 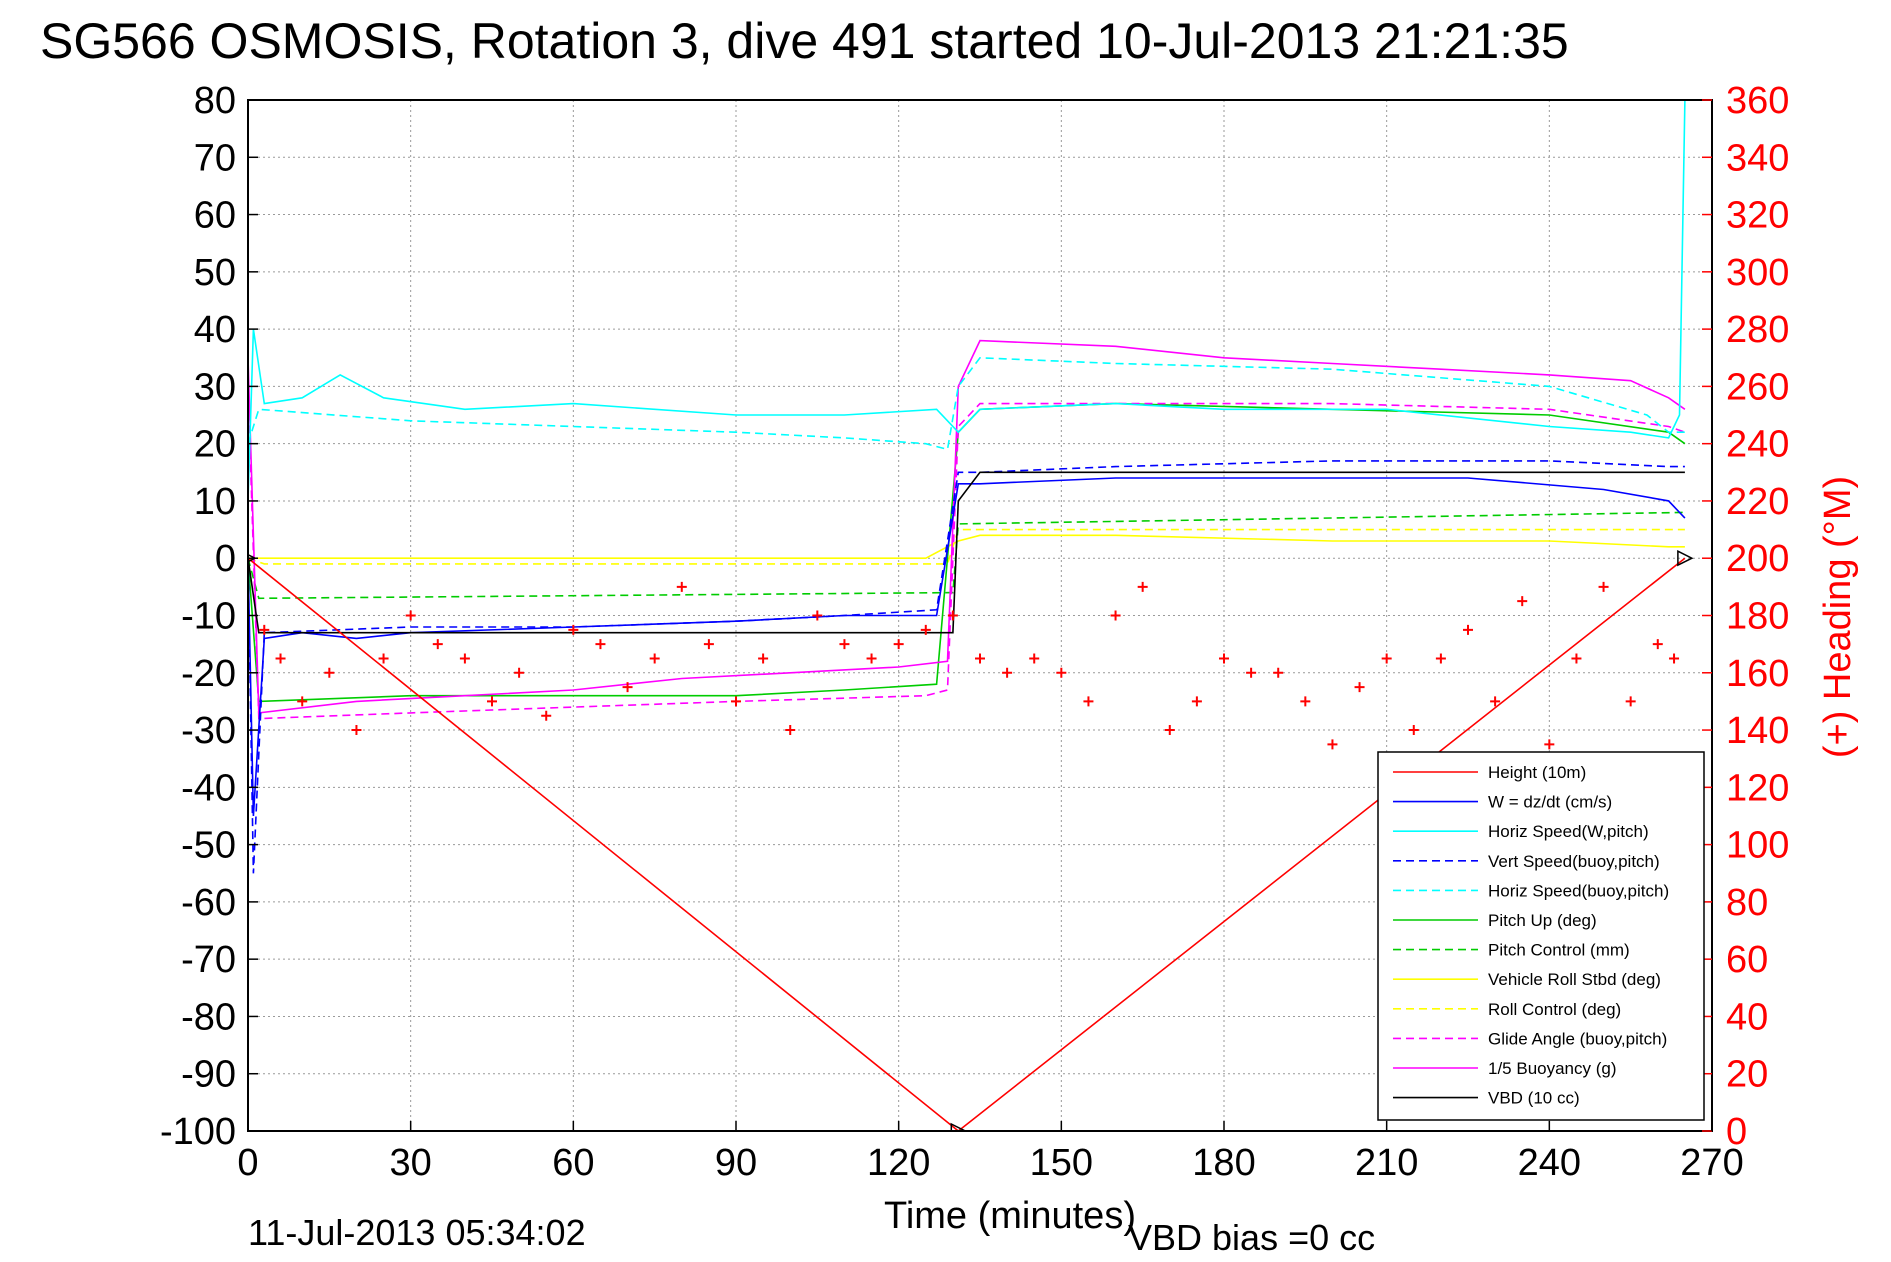 What do you see at coordinates (215, 101) in the screenshot?
I see `y-tick-label: 80` at bounding box center [215, 101].